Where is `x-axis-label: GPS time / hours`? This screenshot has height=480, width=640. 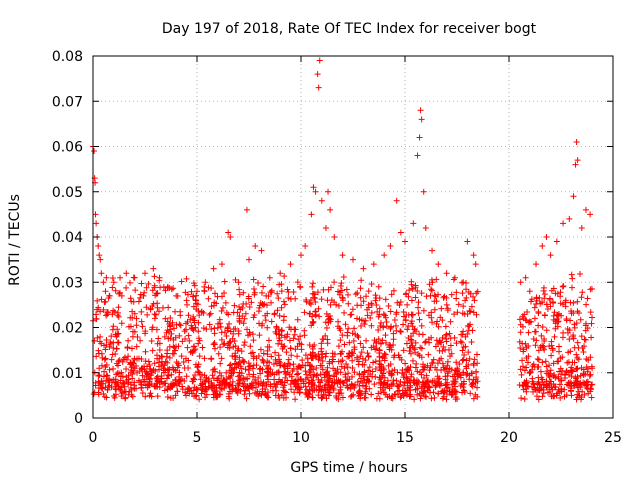 x-axis-label: GPS time / hours is located at coordinates (348, 468).